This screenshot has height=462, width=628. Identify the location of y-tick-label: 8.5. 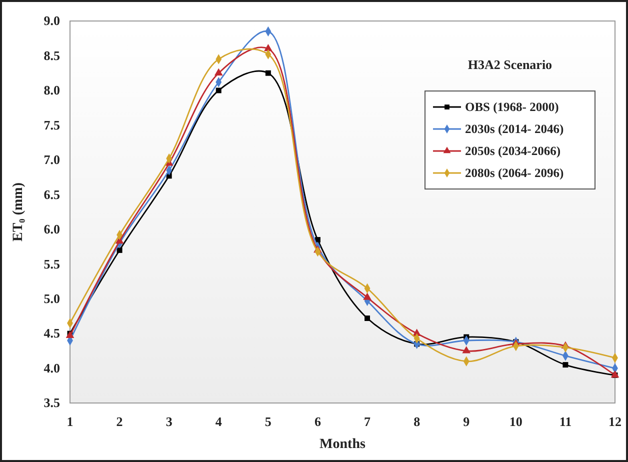
(52, 55).